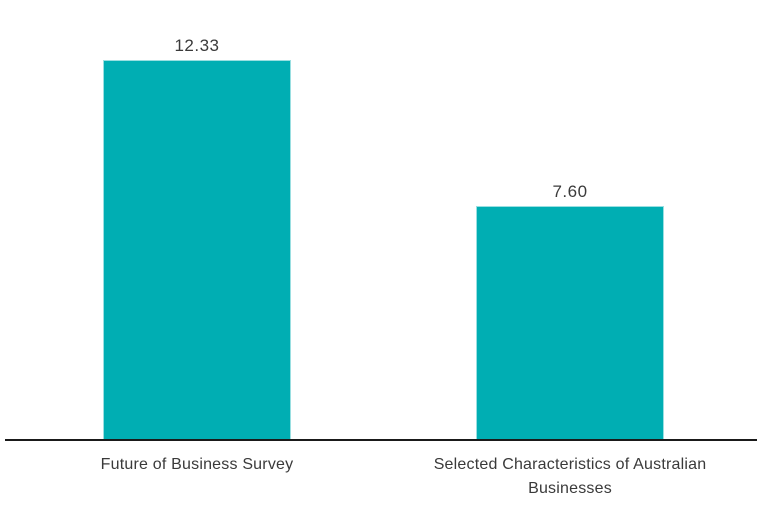 This screenshot has width=768, height=506. What do you see at coordinates (570, 323) in the screenshot?
I see `bar-selected-characteristics` at bounding box center [570, 323].